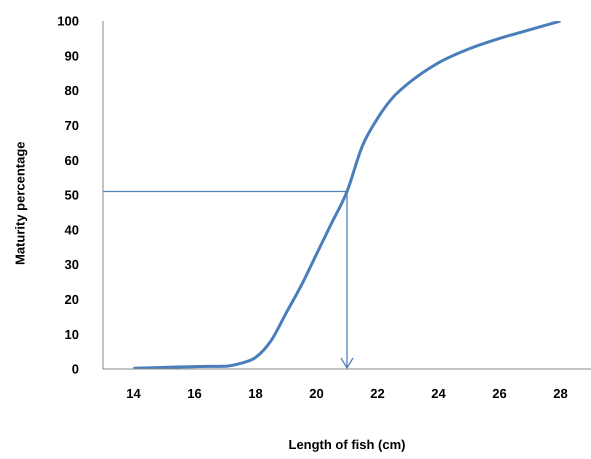  What do you see at coordinates (71, 126) in the screenshot?
I see `y-tick-label: 70` at bounding box center [71, 126].